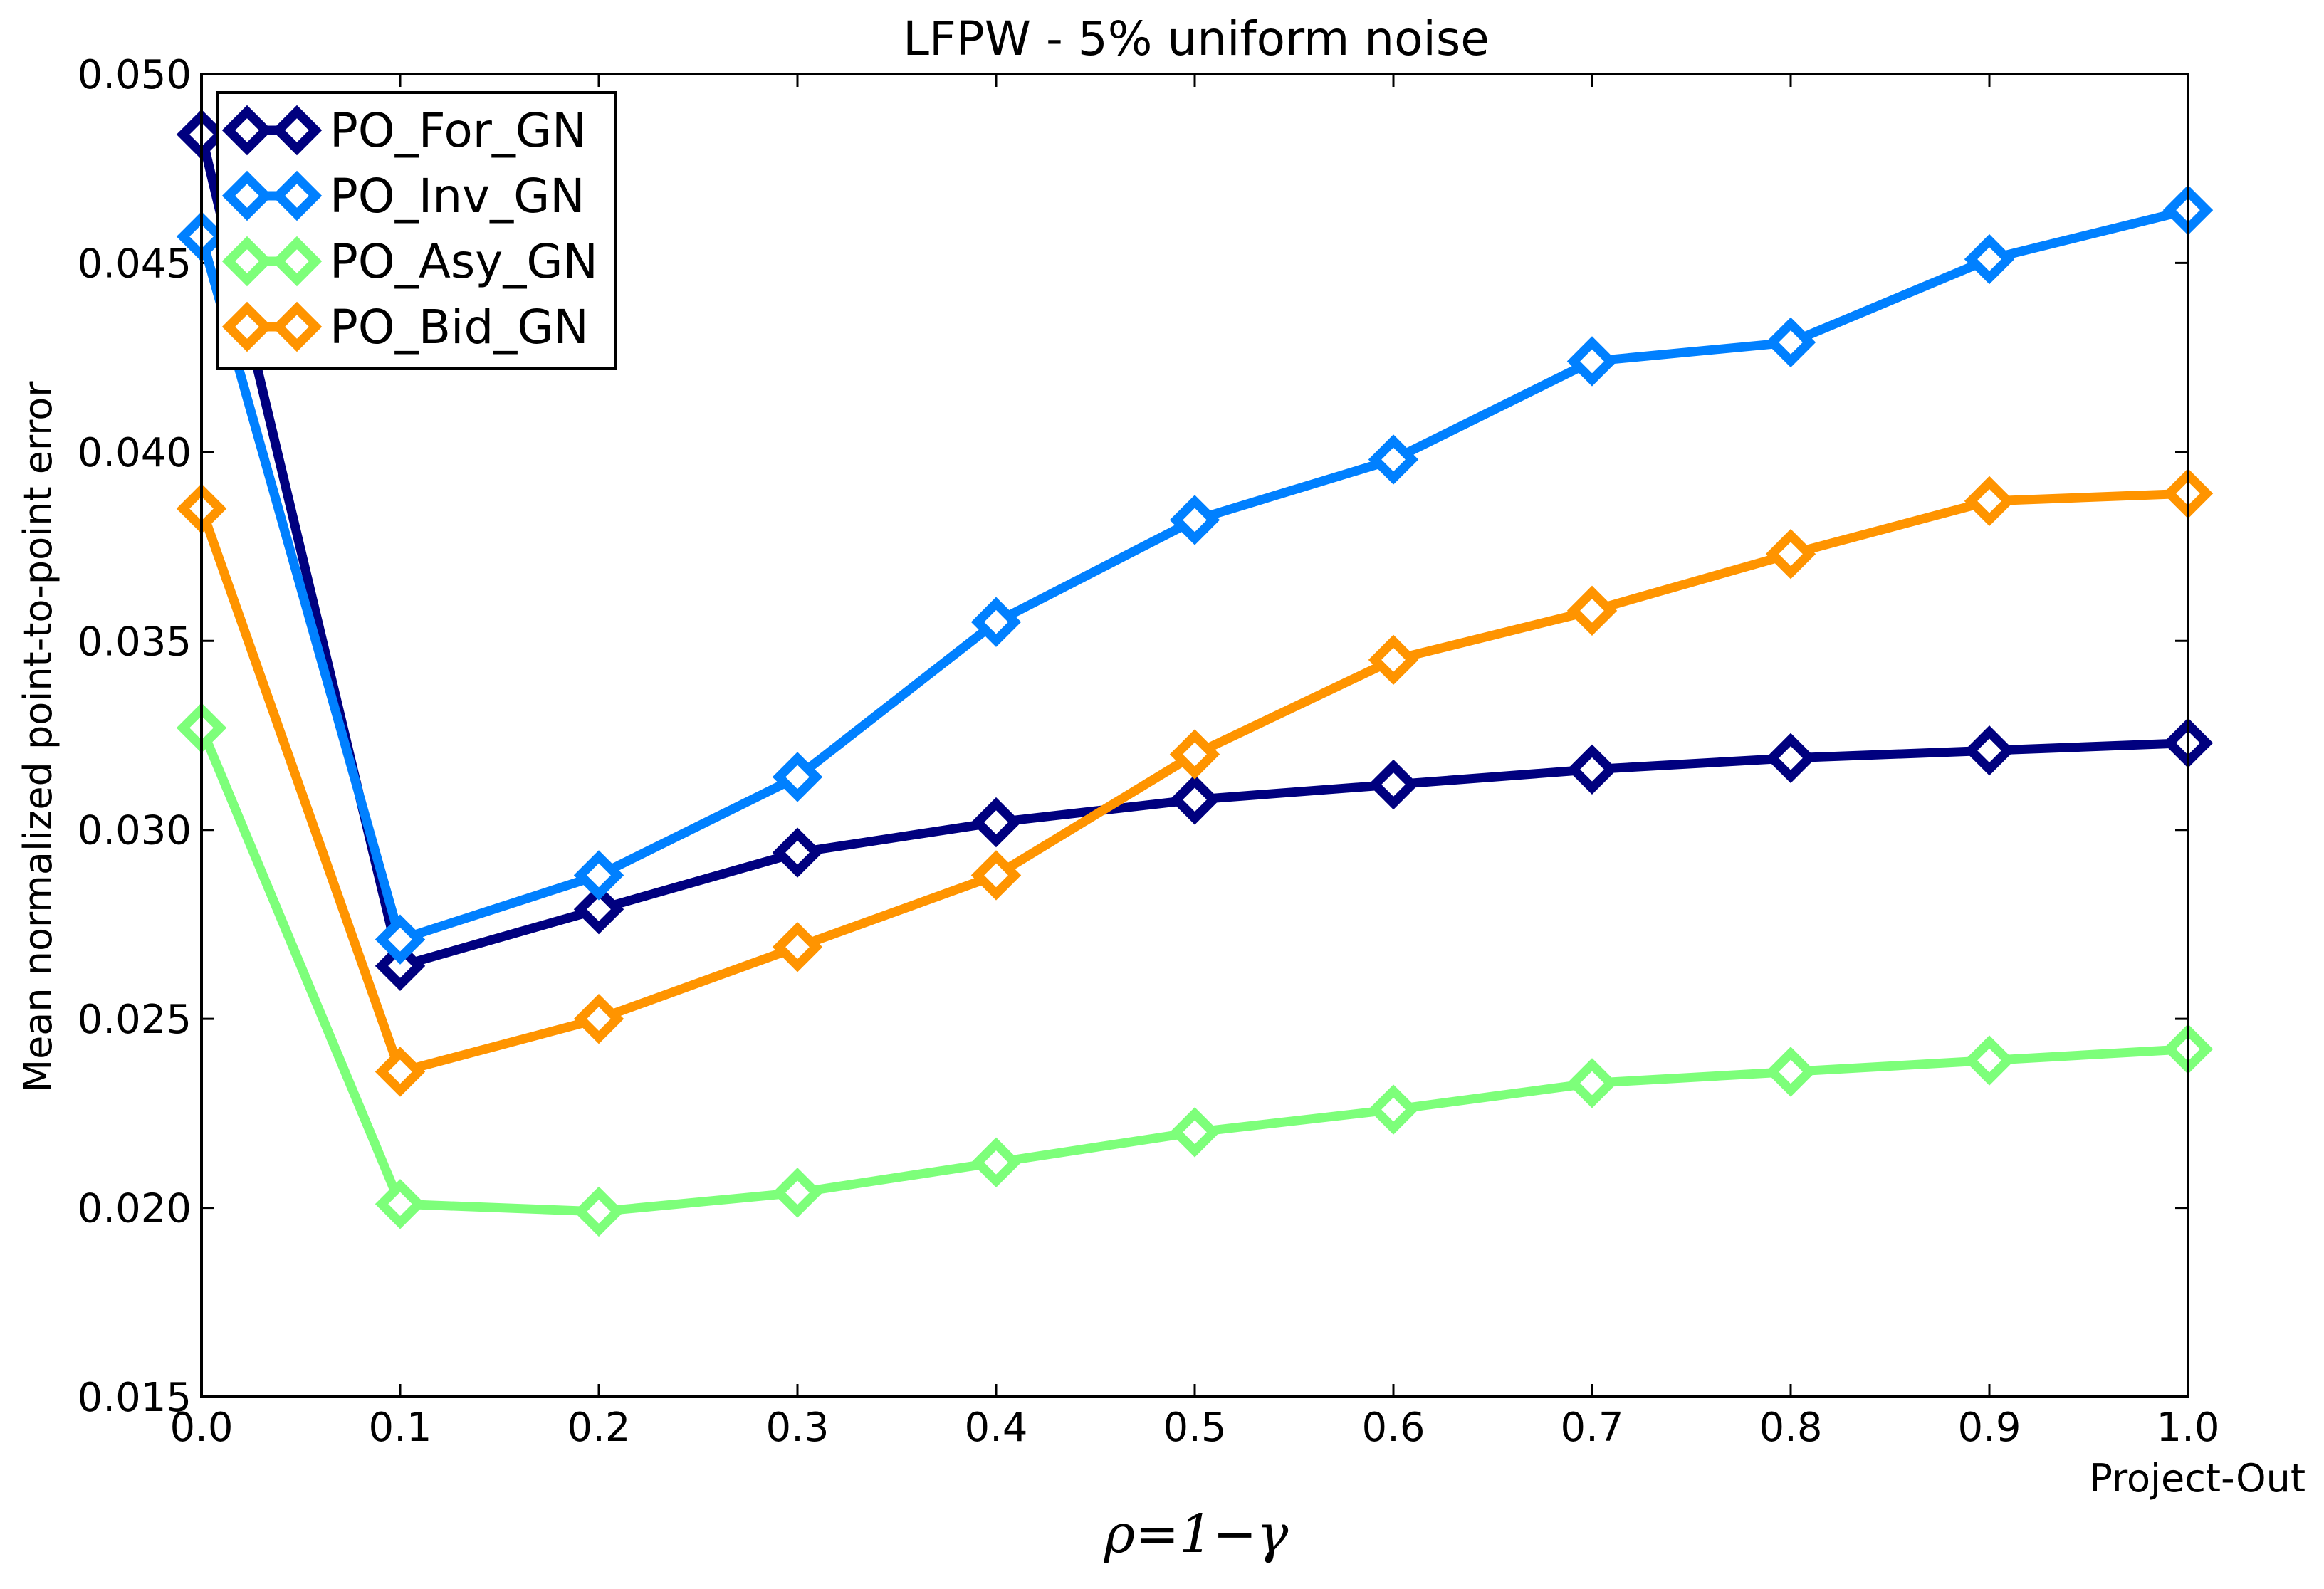 This screenshot has height=1589, width=2324. Describe the element at coordinates (135, 1209) in the screenshot. I see `y-tick-label: 0.020` at that location.